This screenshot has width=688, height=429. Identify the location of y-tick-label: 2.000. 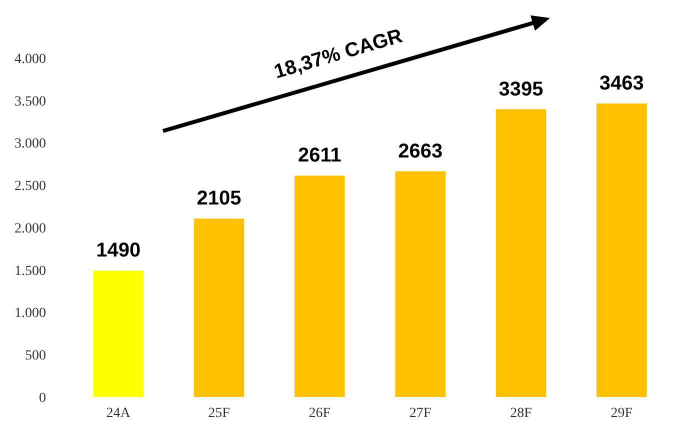
(30, 228).